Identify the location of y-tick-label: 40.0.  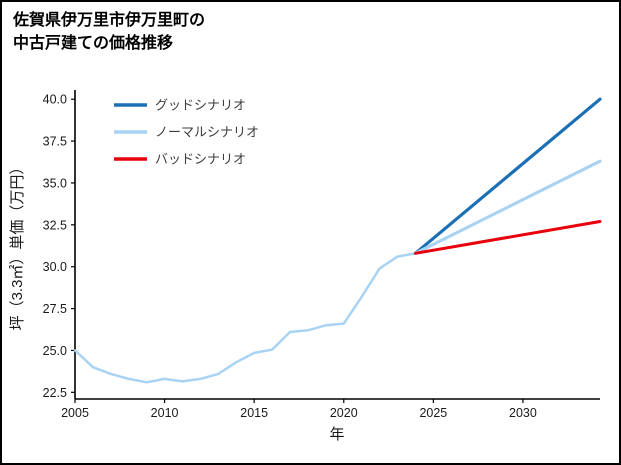
(55, 100).